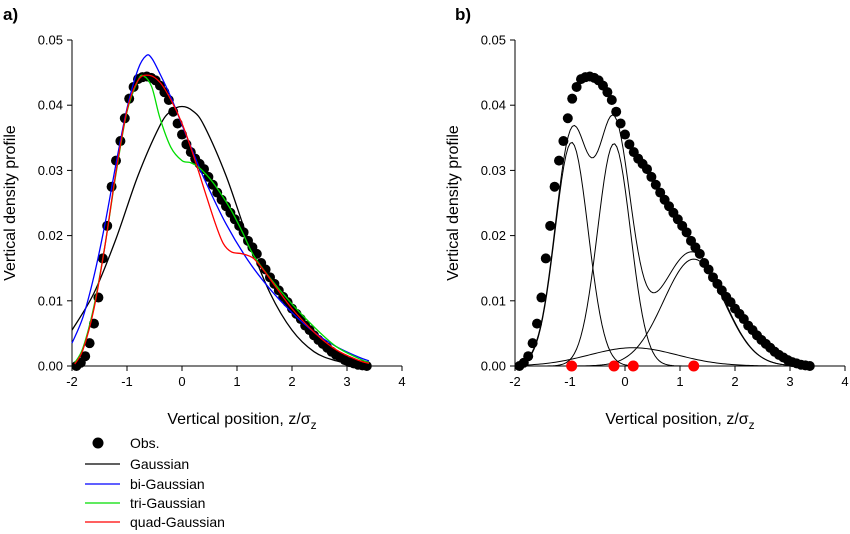 The width and height of the screenshot is (850, 534). Describe the element at coordinates (493, 366) in the screenshot. I see `panel-b-y-tick-label: 0.00` at that location.